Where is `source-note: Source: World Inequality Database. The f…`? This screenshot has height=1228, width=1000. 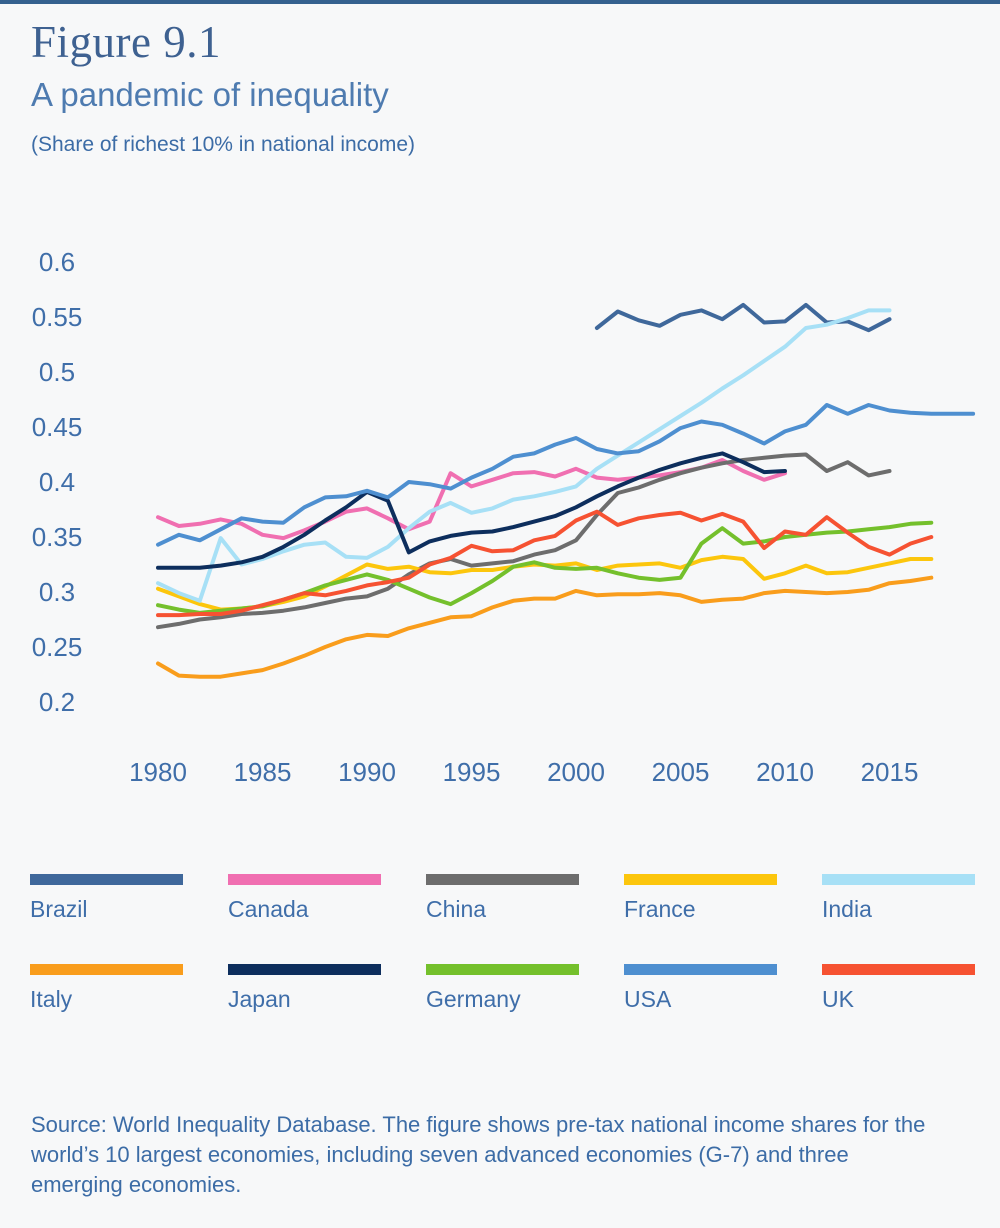
source-note: Source: World Inequality Database. The f… is located at coordinates (478, 1154).